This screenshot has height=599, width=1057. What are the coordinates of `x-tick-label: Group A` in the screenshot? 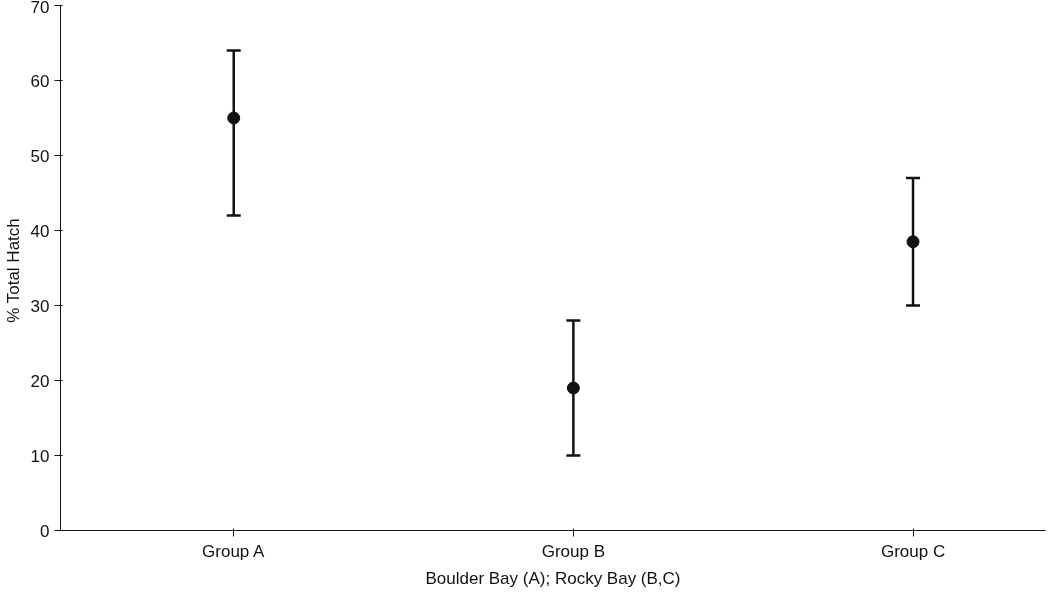 It's located at (234, 551).